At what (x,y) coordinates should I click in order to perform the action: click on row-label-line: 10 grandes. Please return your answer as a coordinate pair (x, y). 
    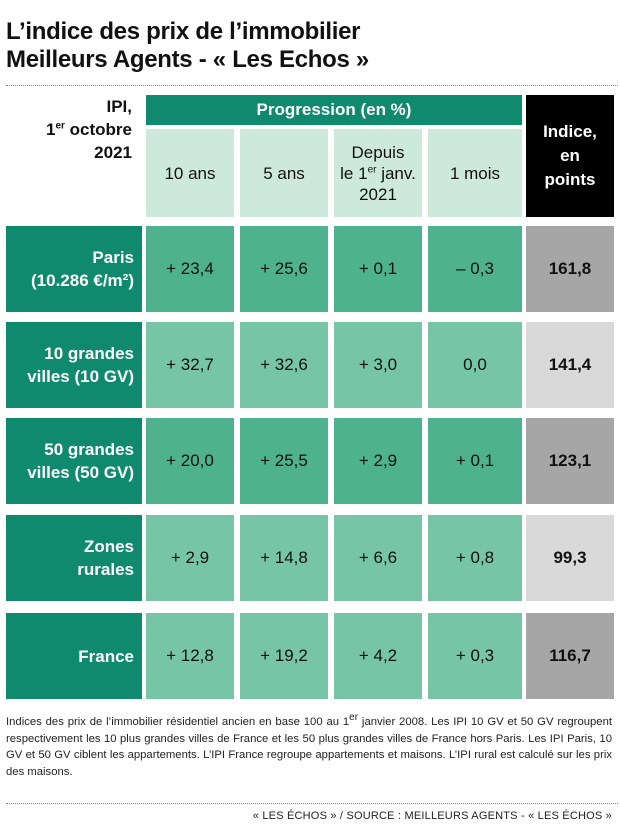
    Looking at the image, I should click on (89, 353).